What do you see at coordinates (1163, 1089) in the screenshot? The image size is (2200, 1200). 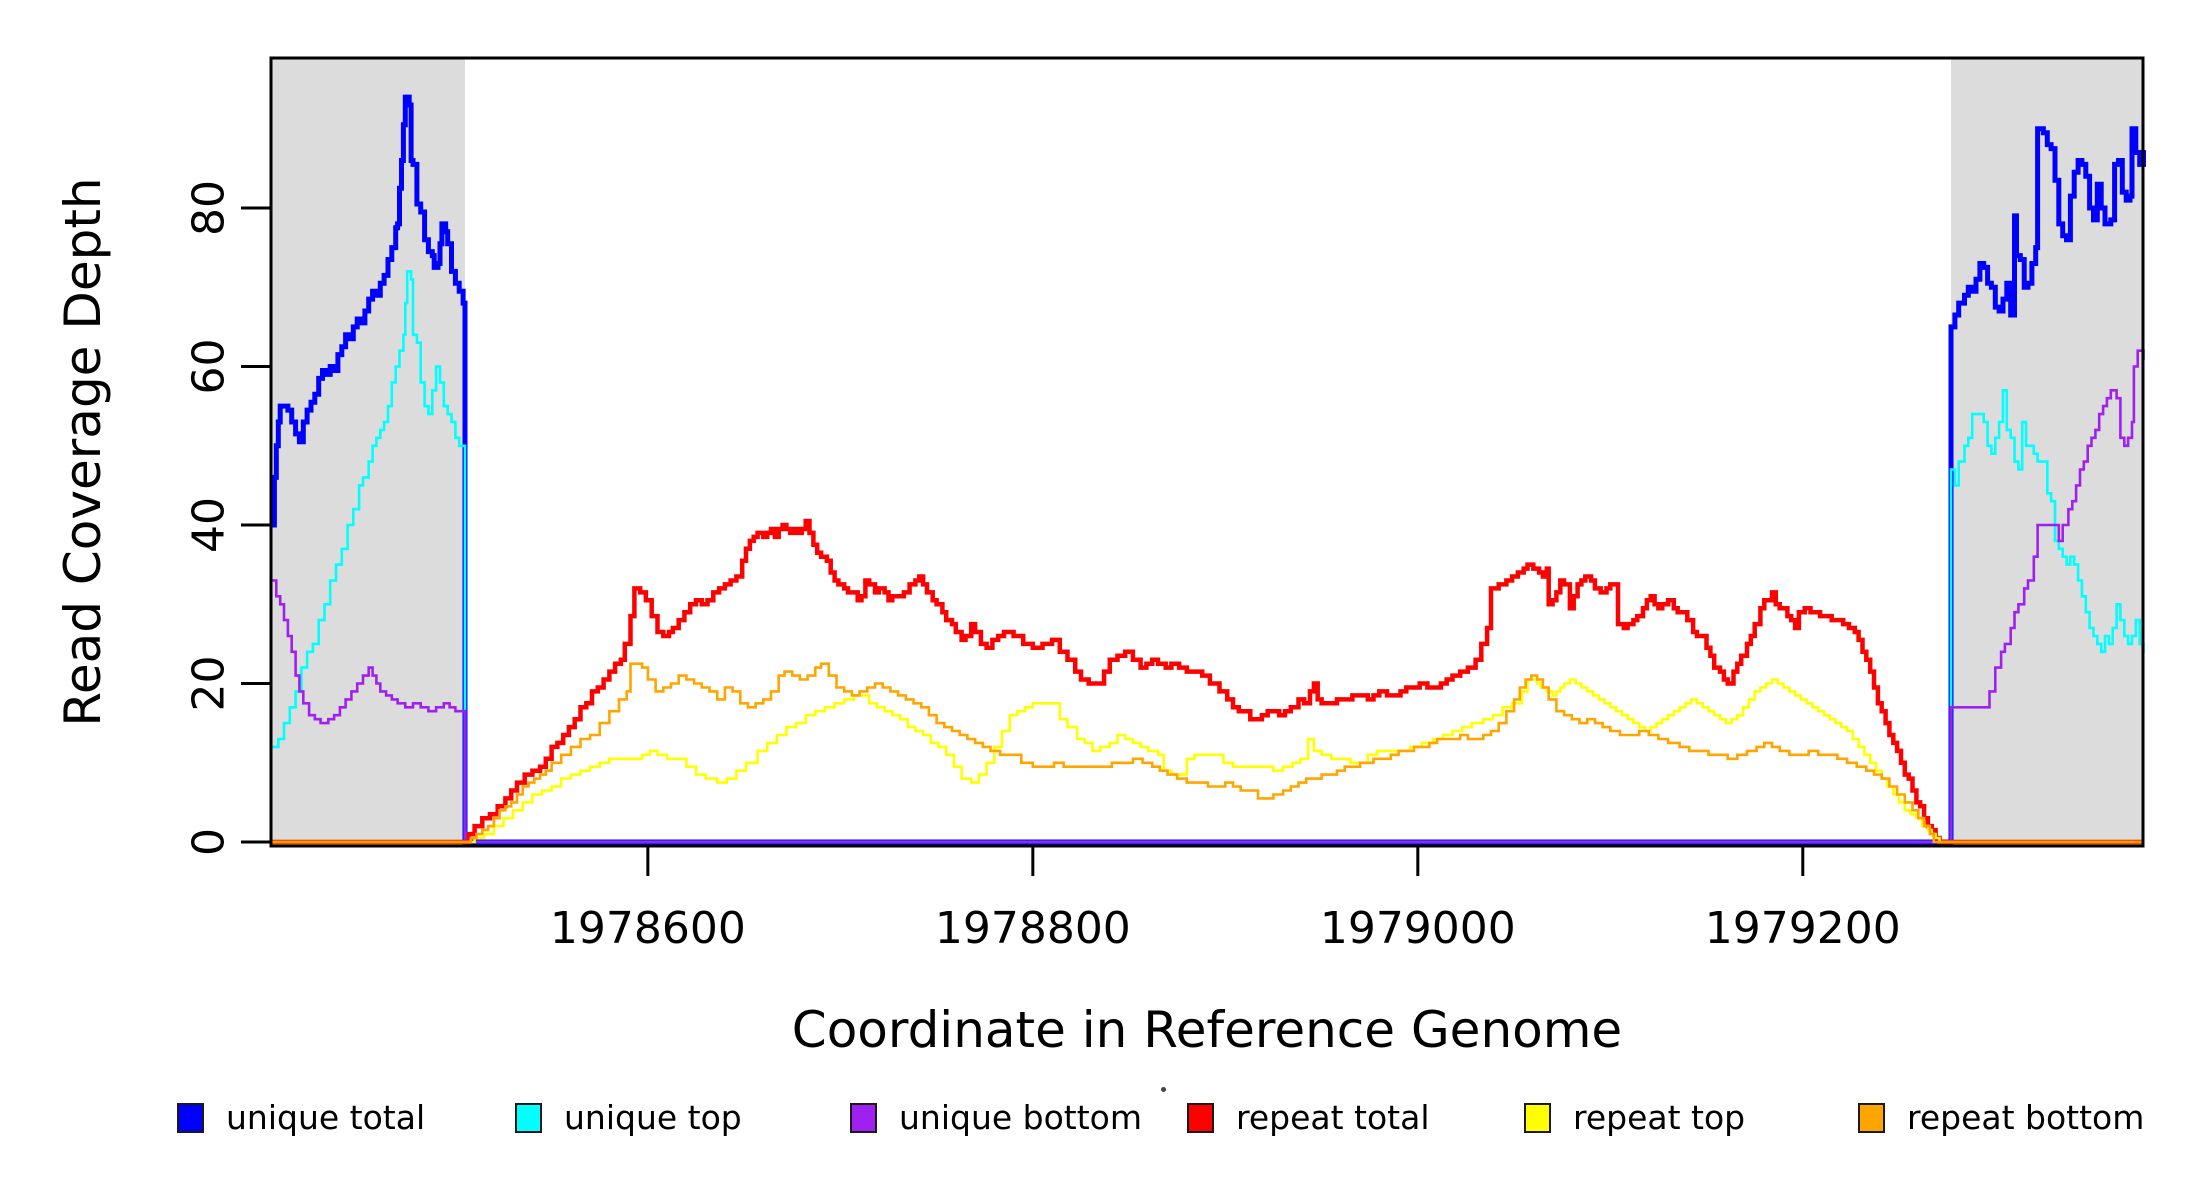 I see `stray-point-artifact` at bounding box center [1163, 1089].